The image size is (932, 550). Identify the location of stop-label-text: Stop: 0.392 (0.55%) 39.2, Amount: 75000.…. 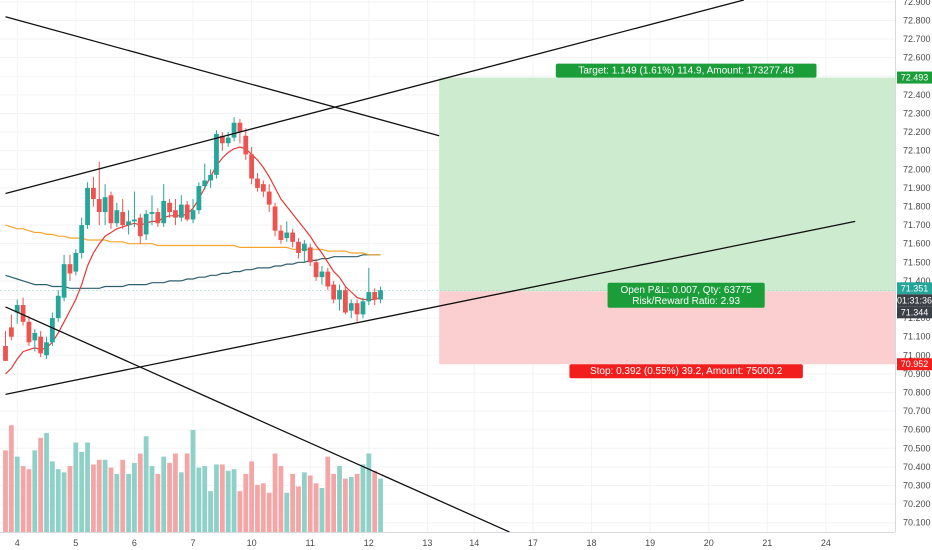
(686, 371).